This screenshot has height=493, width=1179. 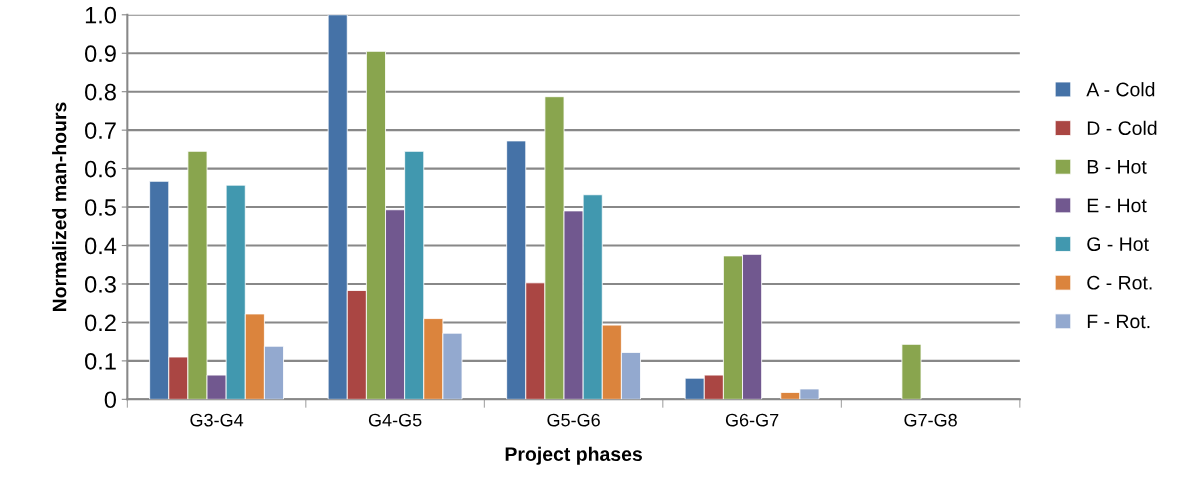 I want to click on x-axis-title: Project phases, so click(x=573, y=455).